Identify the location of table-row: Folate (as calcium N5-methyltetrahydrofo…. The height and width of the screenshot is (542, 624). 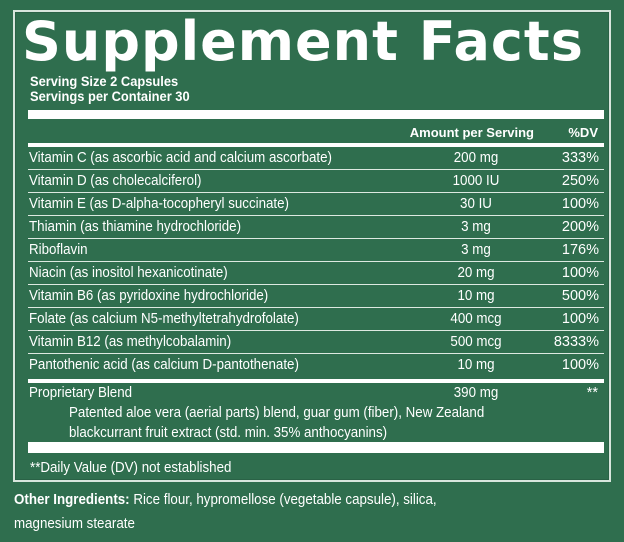
(316, 319).